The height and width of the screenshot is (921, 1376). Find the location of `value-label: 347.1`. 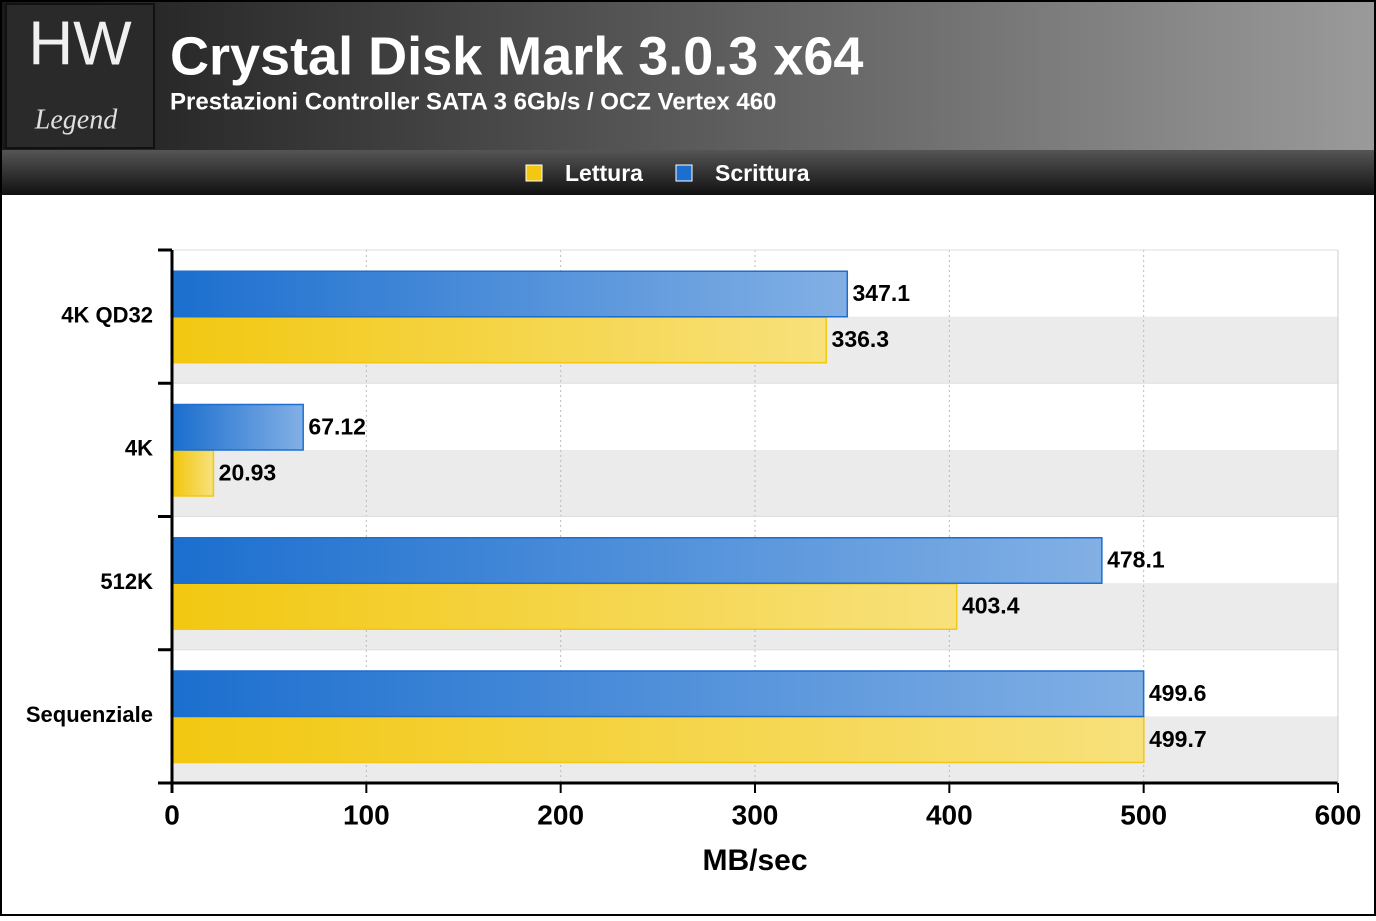

value-label: 347.1 is located at coordinates (882, 293).